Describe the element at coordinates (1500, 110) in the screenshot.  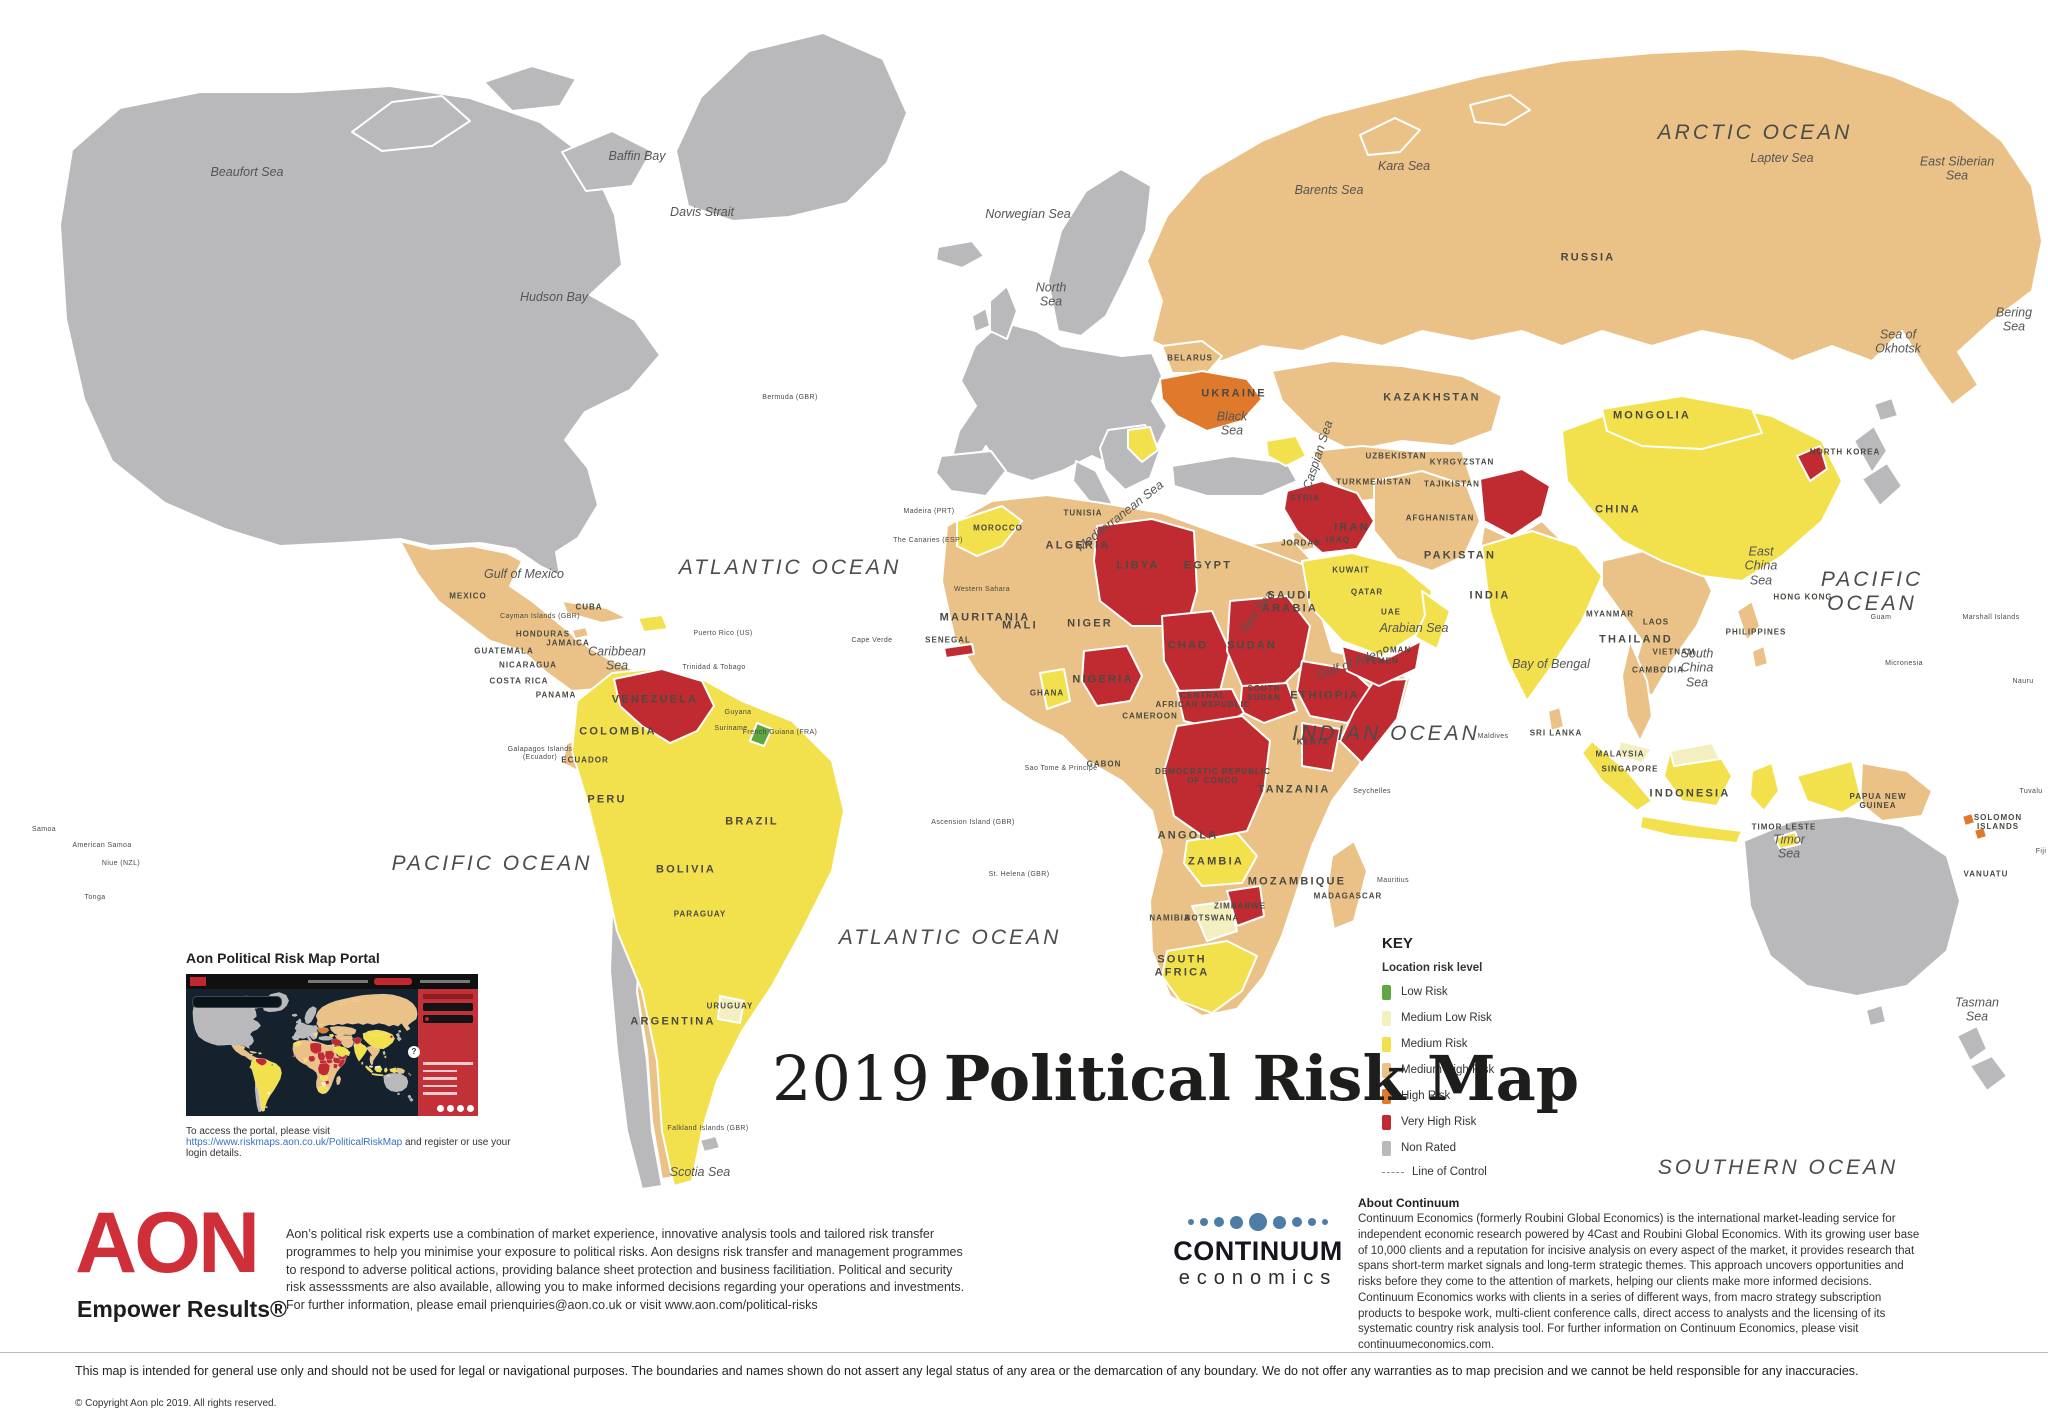
I see `region-severnaya` at that location.